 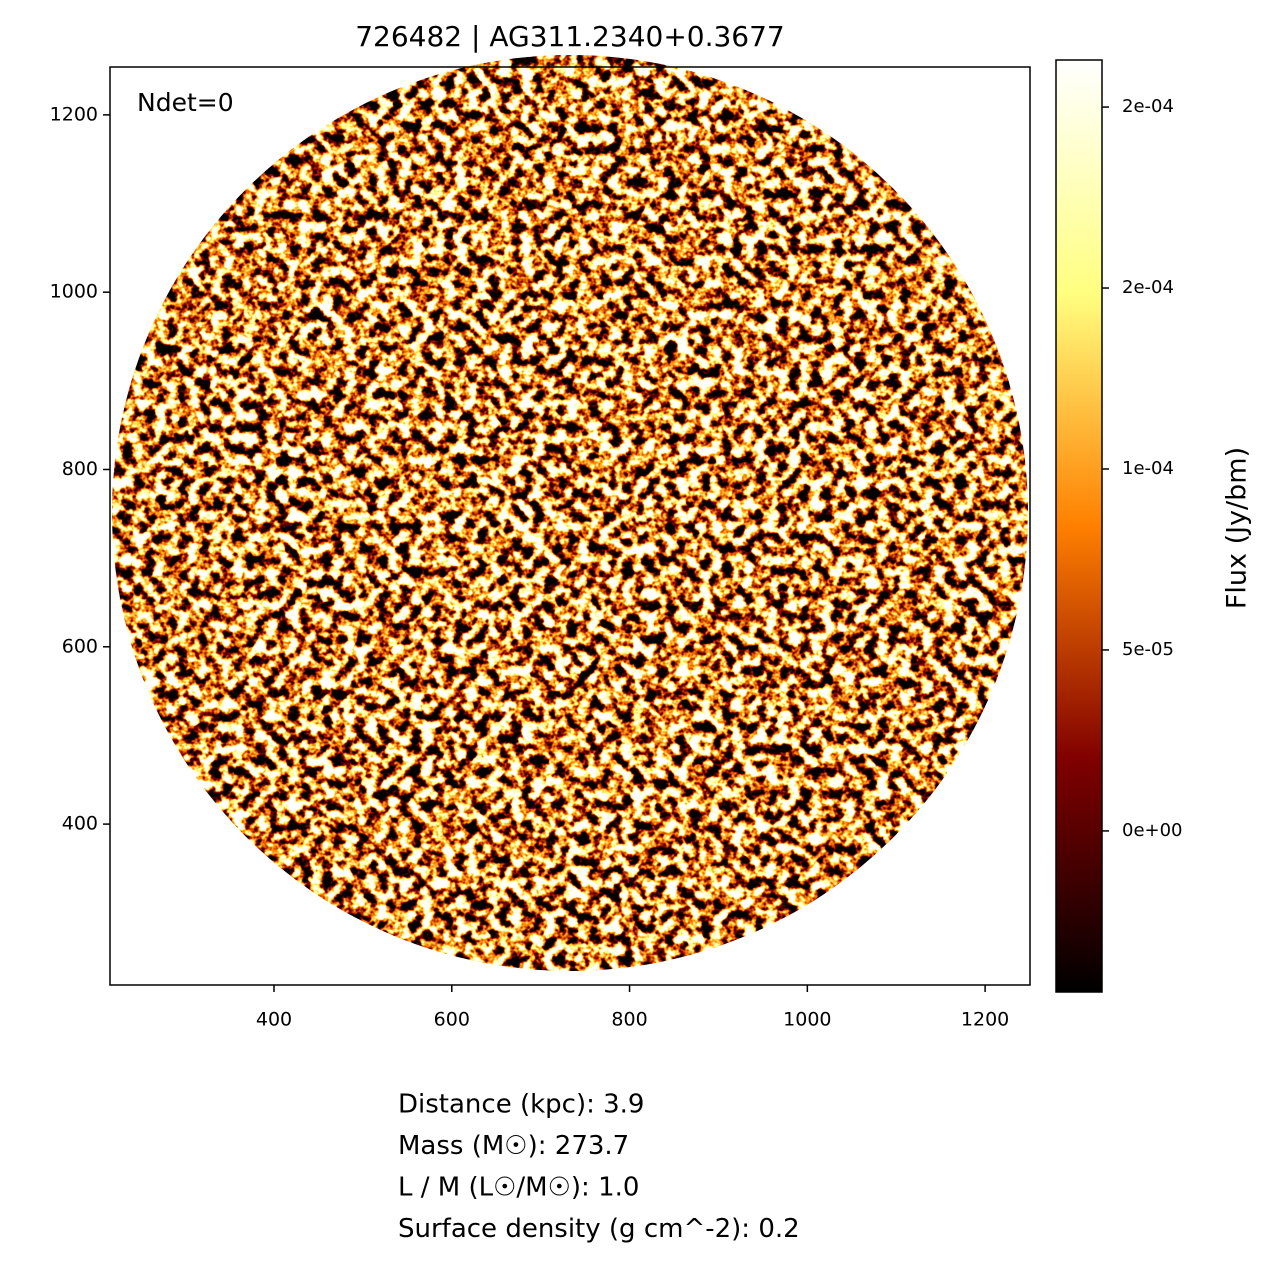 What do you see at coordinates (1079, 526) in the screenshot?
I see `colorbar` at bounding box center [1079, 526].